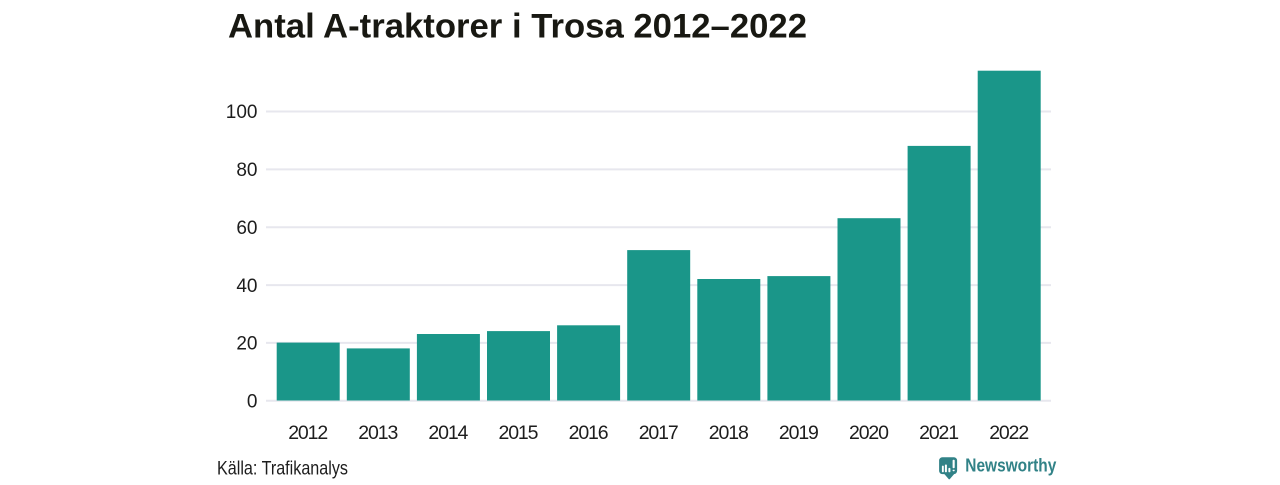 Image resolution: width=1280 pixels, height=485 pixels. Describe the element at coordinates (1009, 433) in the screenshot. I see `svg-text: 2022` at that location.